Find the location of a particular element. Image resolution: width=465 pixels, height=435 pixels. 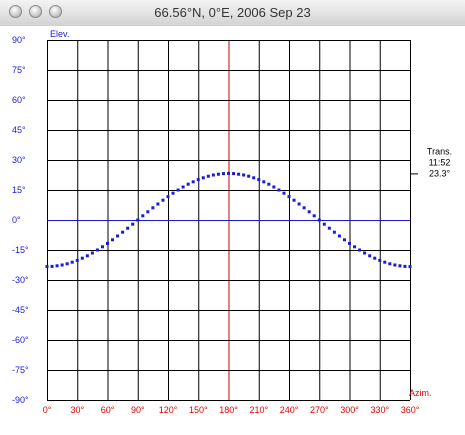

y-tick-label: -15° is located at coordinates (20, 250).